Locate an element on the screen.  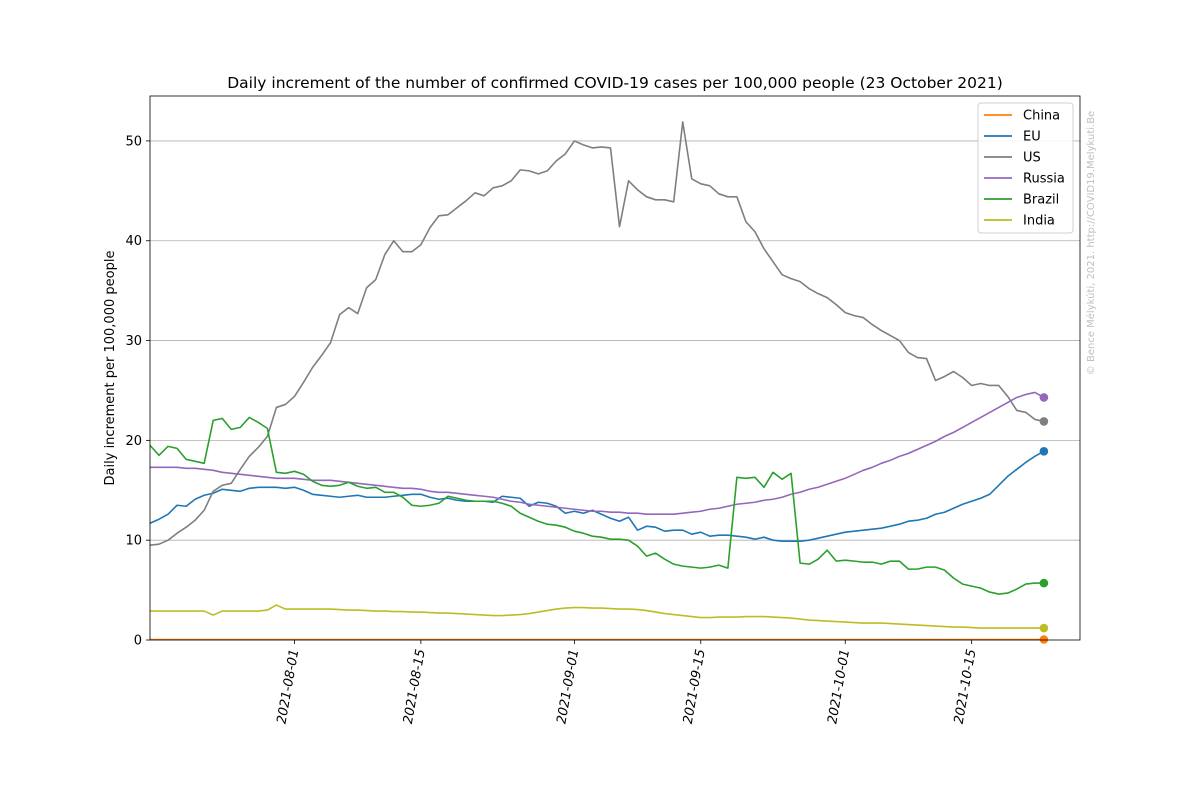
series-line-russia is located at coordinates (597, 453).